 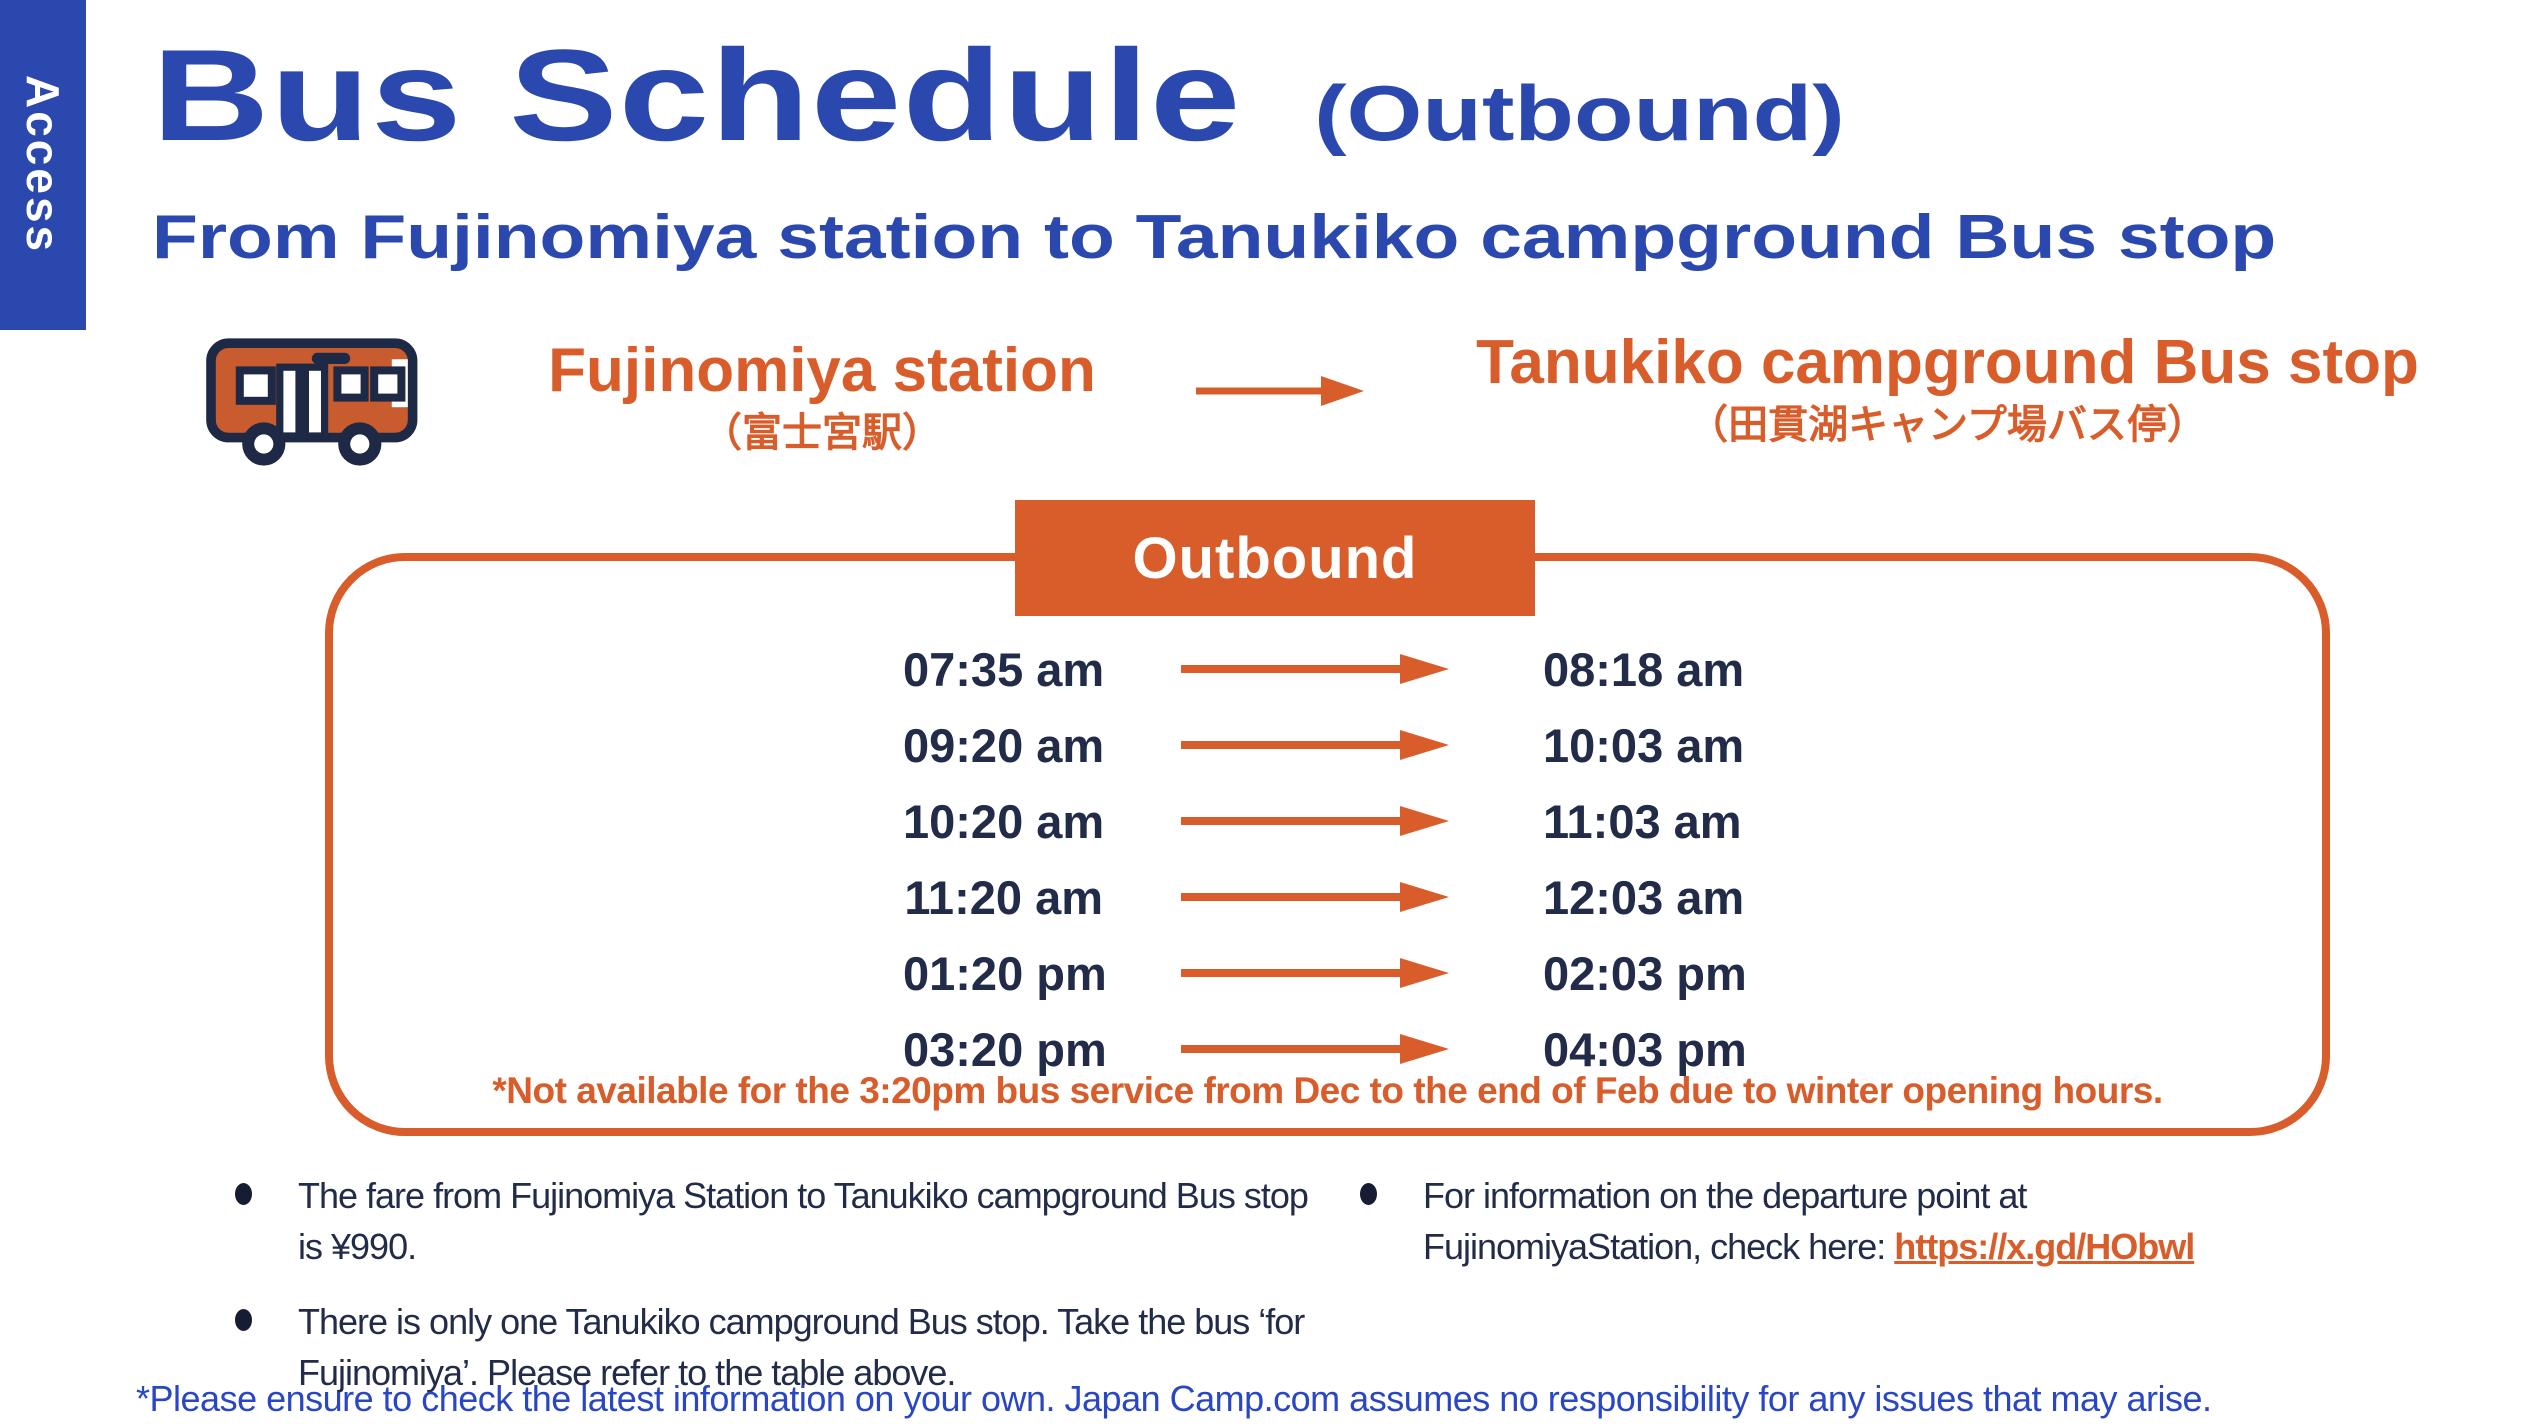 I want to click on departure-time: 11:20 am, so click(x=1003, y=897).